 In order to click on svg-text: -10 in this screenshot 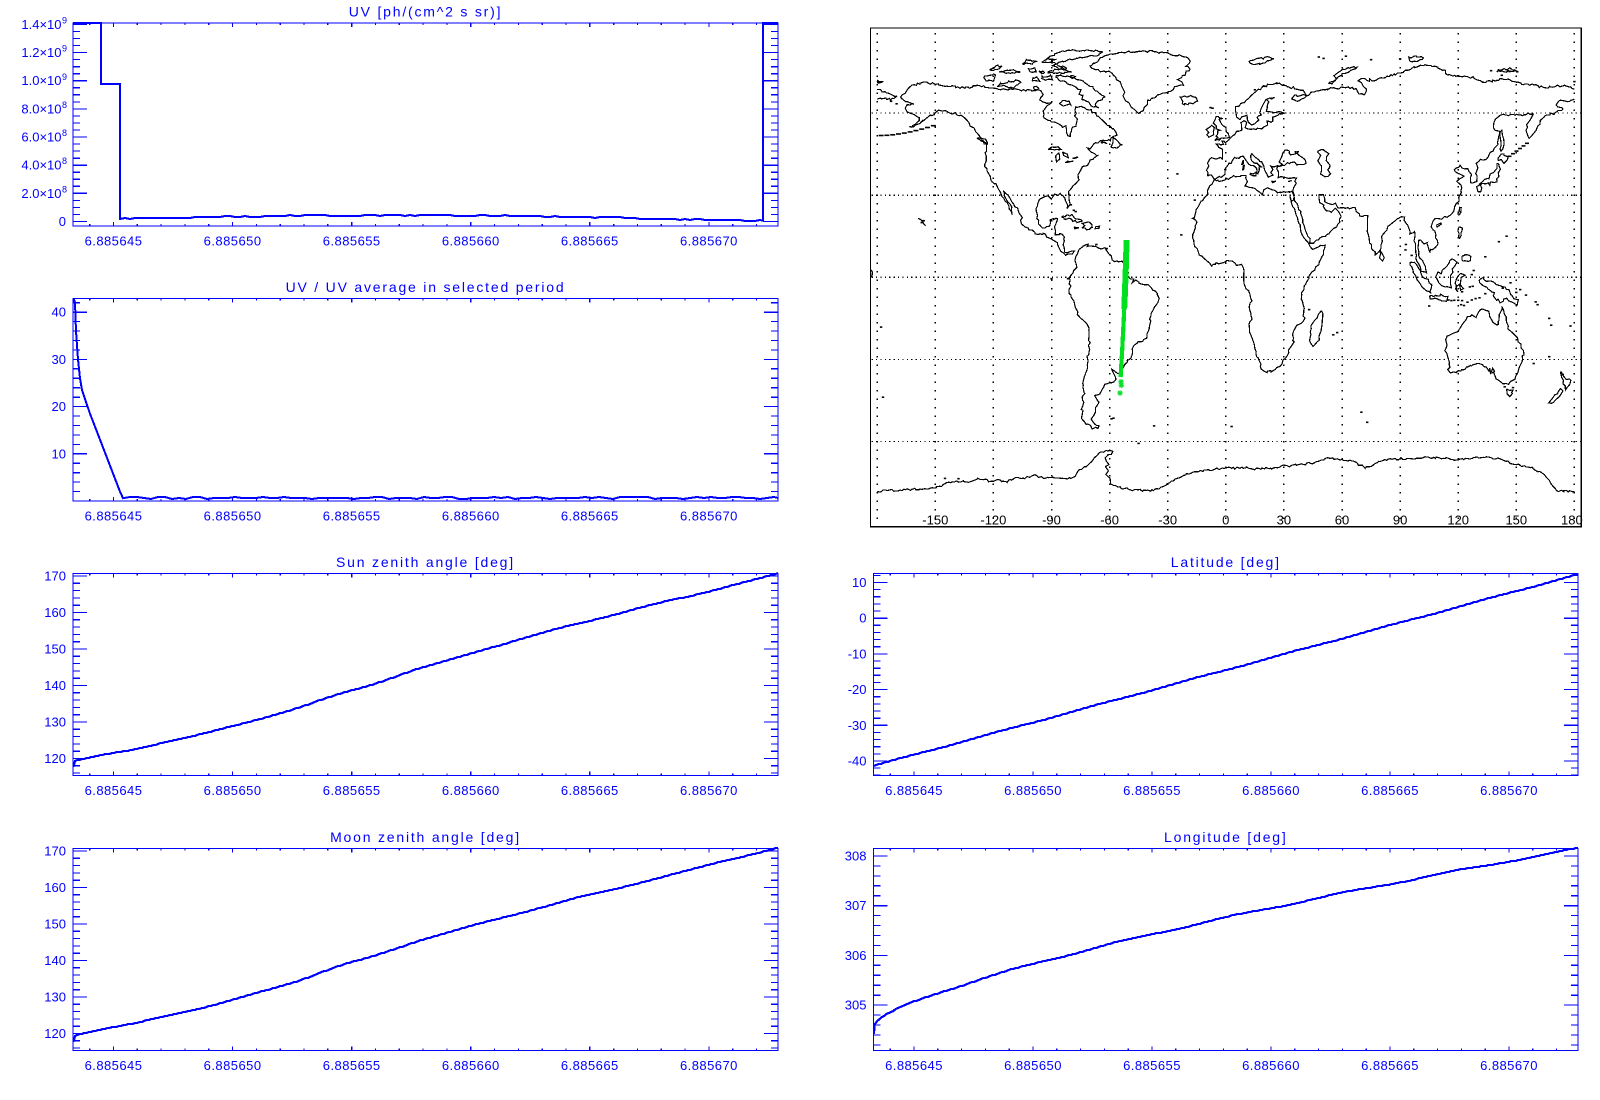, I will do `click(857, 653)`.